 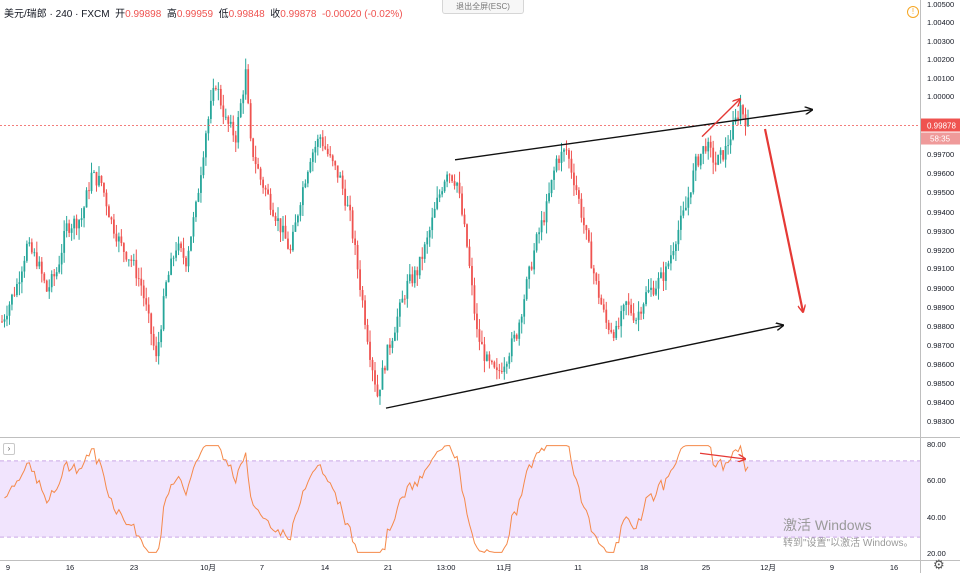 What do you see at coordinates (940, 212) in the screenshot?
I see `price-tick-label: 0.99400` at bounding box center [940, 212].